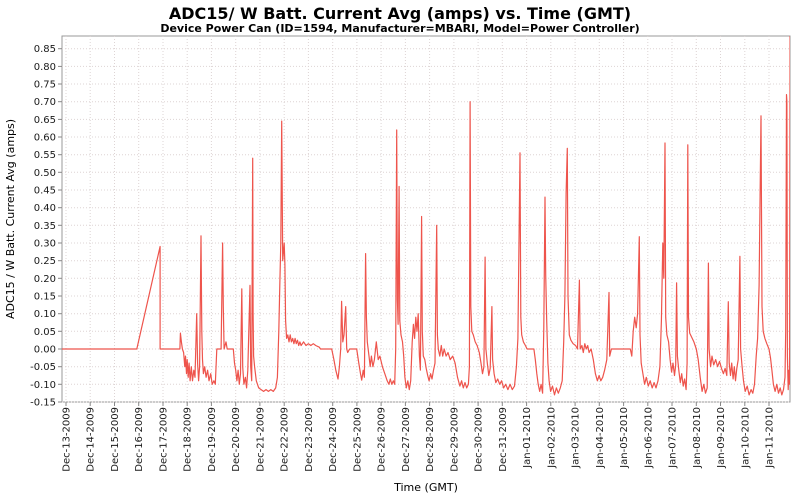 The height and width of the screenshot is (500, 800). I want to click on x-tick-label: Jan-06-2010, so click(648, 438).